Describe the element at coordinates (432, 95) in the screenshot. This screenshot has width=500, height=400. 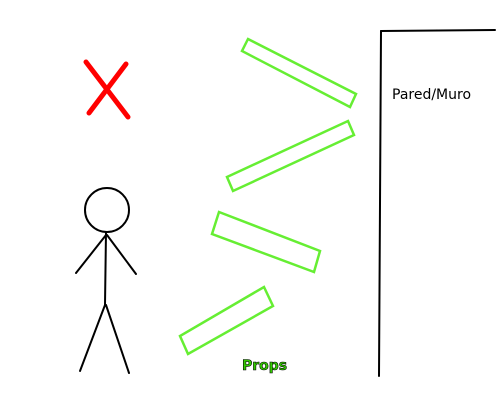
I see `wall-label: Pared/Muro` at that location.